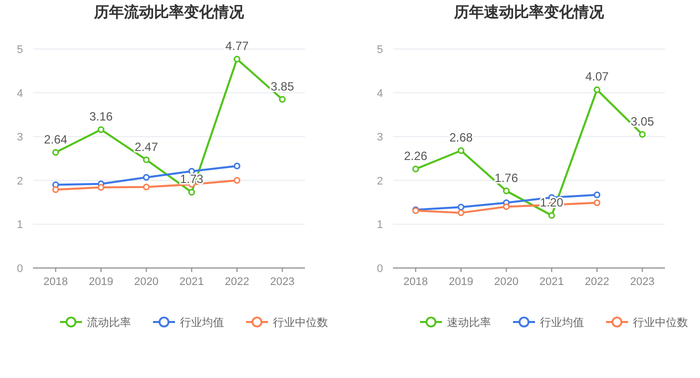 The height and width of the screenshot is (378, 700). Describe the element at coordinates (506, 177) in the screenshot. I see `data-label: 1.76` at that location.